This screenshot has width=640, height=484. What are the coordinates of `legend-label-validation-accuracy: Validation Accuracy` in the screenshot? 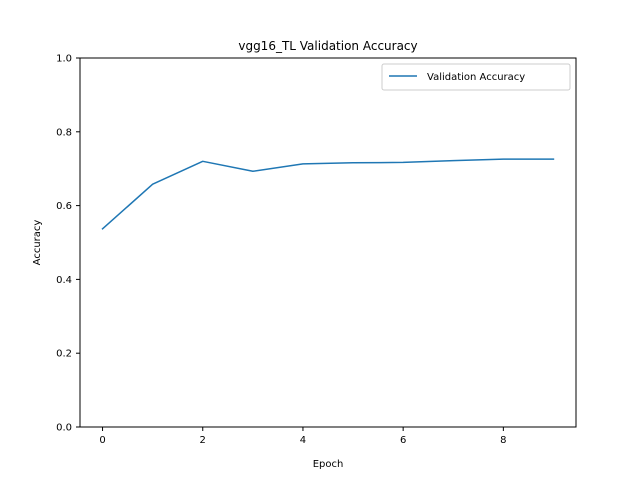 It's located at (476, 77).